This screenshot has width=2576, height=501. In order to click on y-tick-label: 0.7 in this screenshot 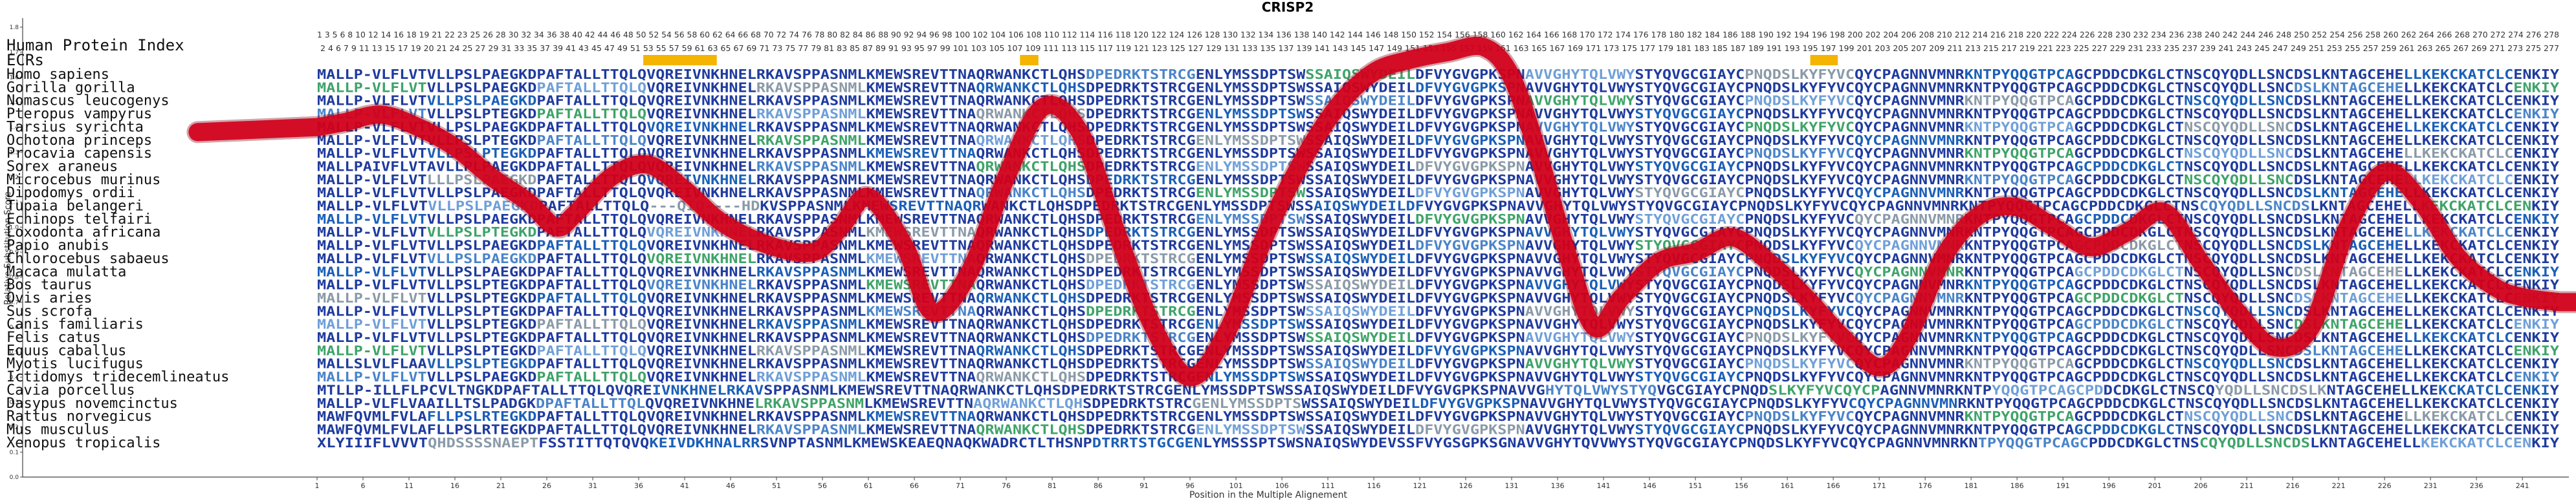, I will do `click(15, 303)`.